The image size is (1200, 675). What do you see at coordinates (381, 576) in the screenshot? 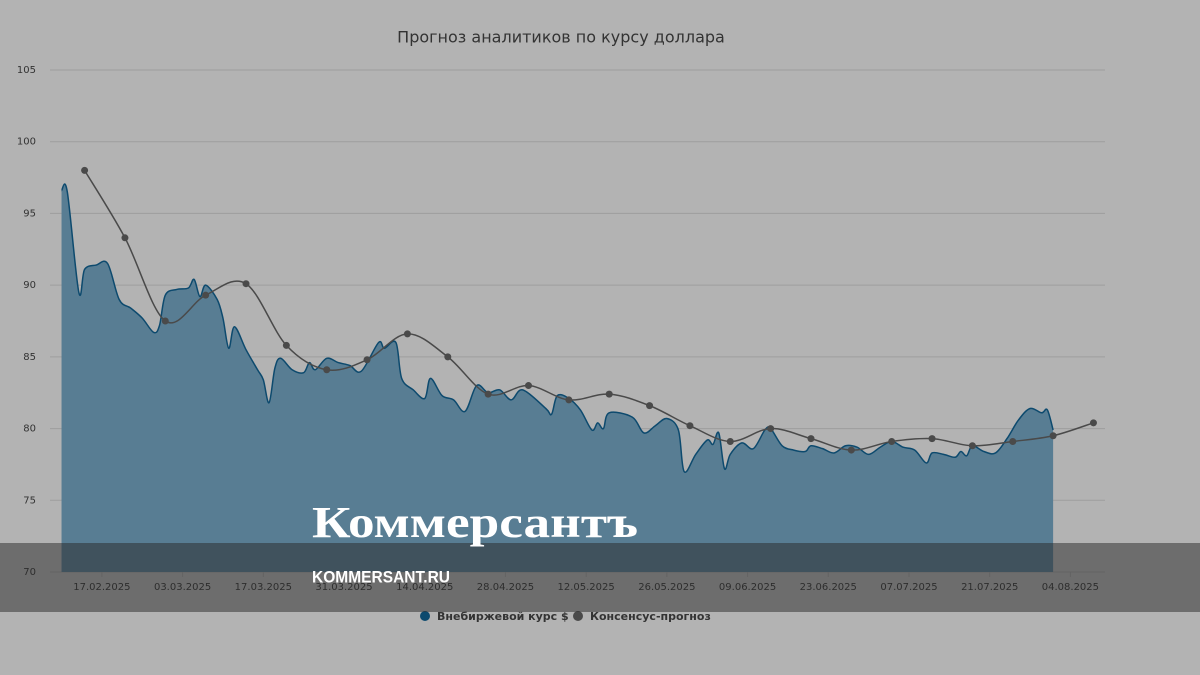
I see `watermark-site: KOMMERSANT.RU` at bounding box center [381, 576].